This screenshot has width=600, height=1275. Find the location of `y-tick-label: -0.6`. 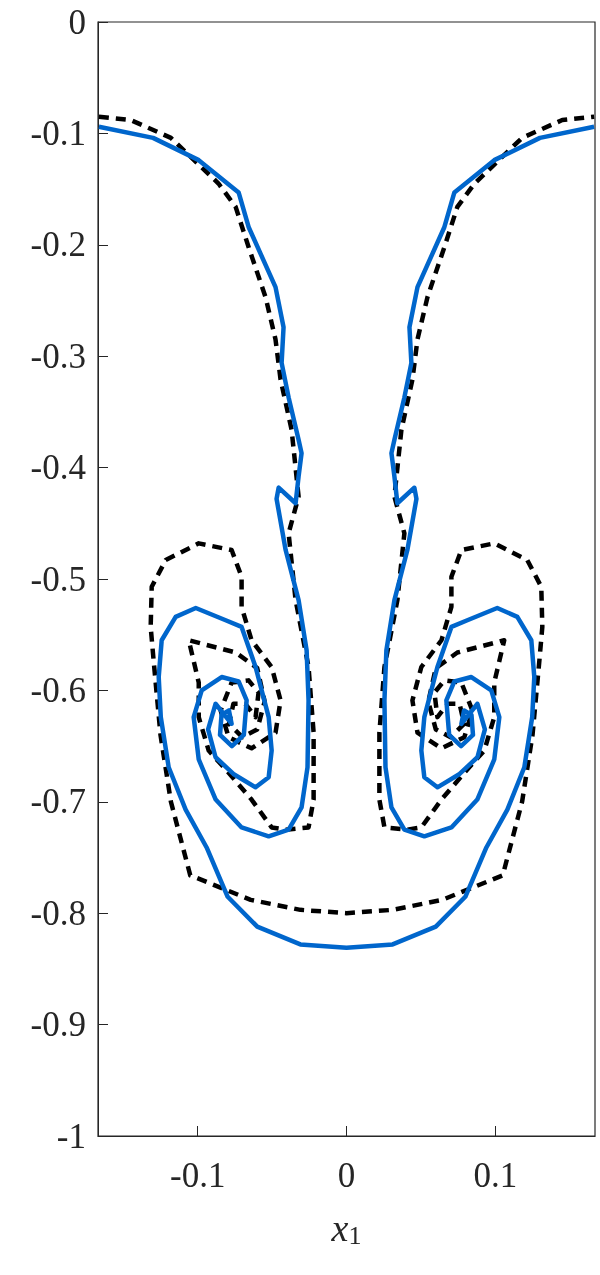

y-tick-label: -0.6 is located at coordinates (58, 690).